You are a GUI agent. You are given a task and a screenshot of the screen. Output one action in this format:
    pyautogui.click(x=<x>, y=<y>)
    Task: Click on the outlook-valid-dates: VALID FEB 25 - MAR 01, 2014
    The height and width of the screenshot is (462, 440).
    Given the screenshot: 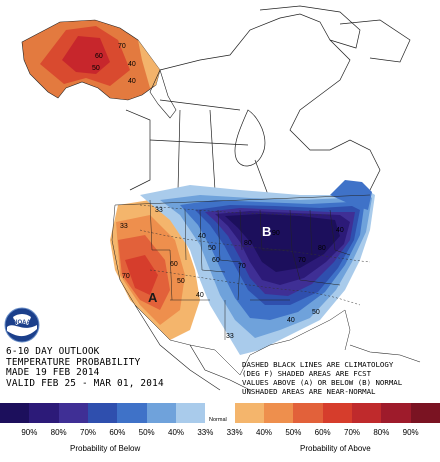 What is the action you would take?
    pyautogui.click(x=85, y=383)
    